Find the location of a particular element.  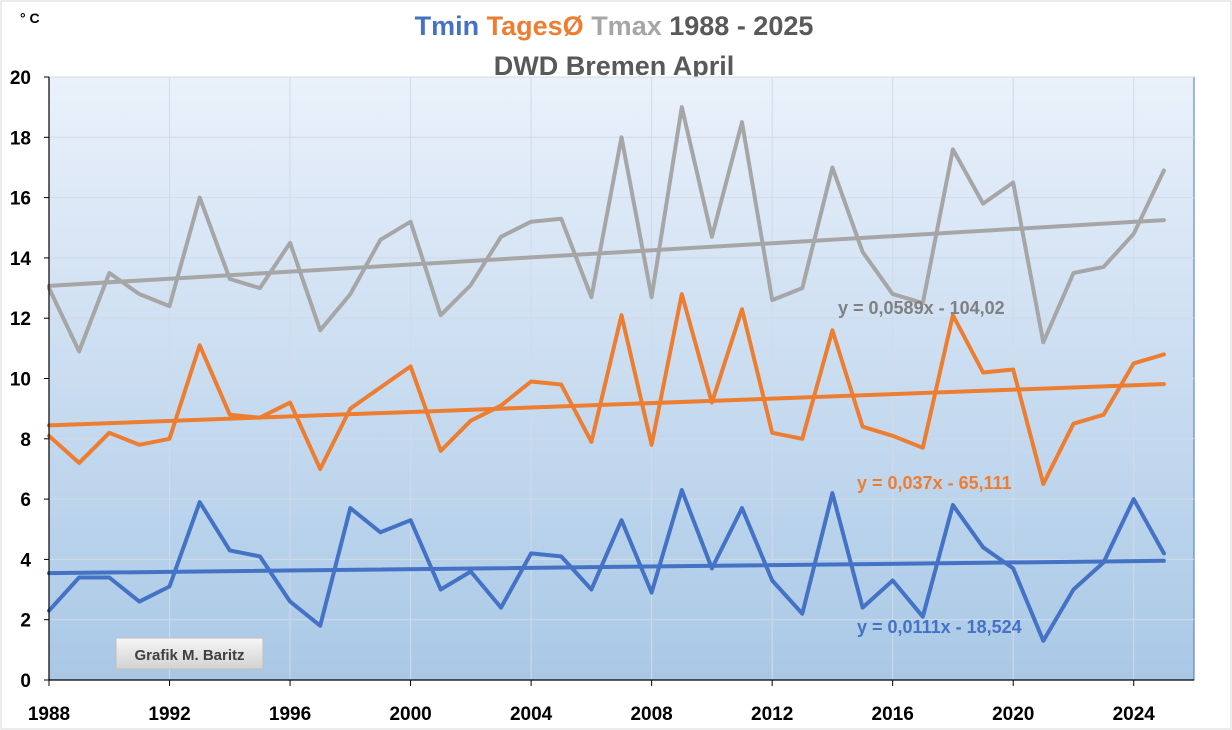

x-tick-label: 2012 is located at coordinates (772, 714).